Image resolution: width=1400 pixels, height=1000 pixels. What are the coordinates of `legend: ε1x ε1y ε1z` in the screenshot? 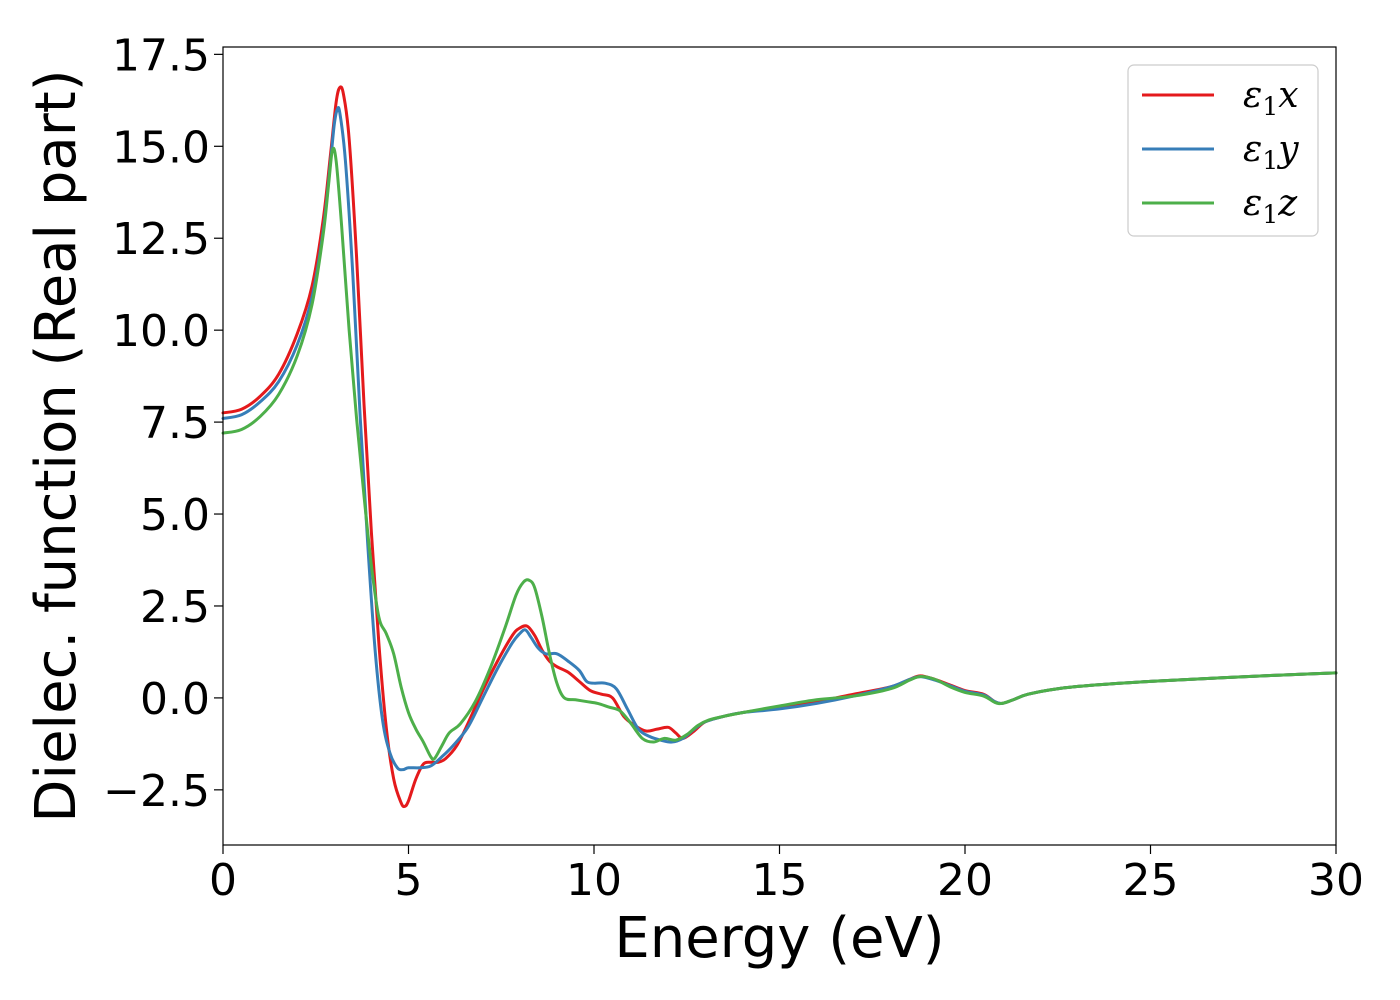 It's located at (1223, 150).